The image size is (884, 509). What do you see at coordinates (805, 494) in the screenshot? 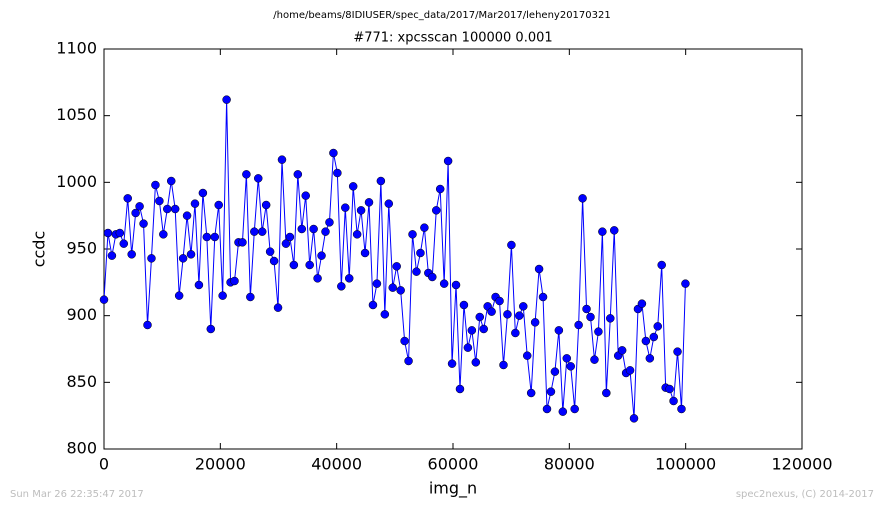
I see `footer-credit: spec2nexus, (C) 2014-2017` at bounding box center [805, 494].